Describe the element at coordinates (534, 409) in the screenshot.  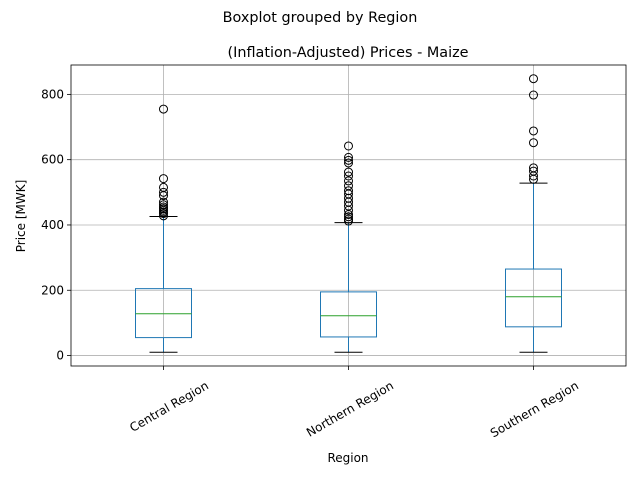
I see `x-tick-label: Southern Region` at that location.